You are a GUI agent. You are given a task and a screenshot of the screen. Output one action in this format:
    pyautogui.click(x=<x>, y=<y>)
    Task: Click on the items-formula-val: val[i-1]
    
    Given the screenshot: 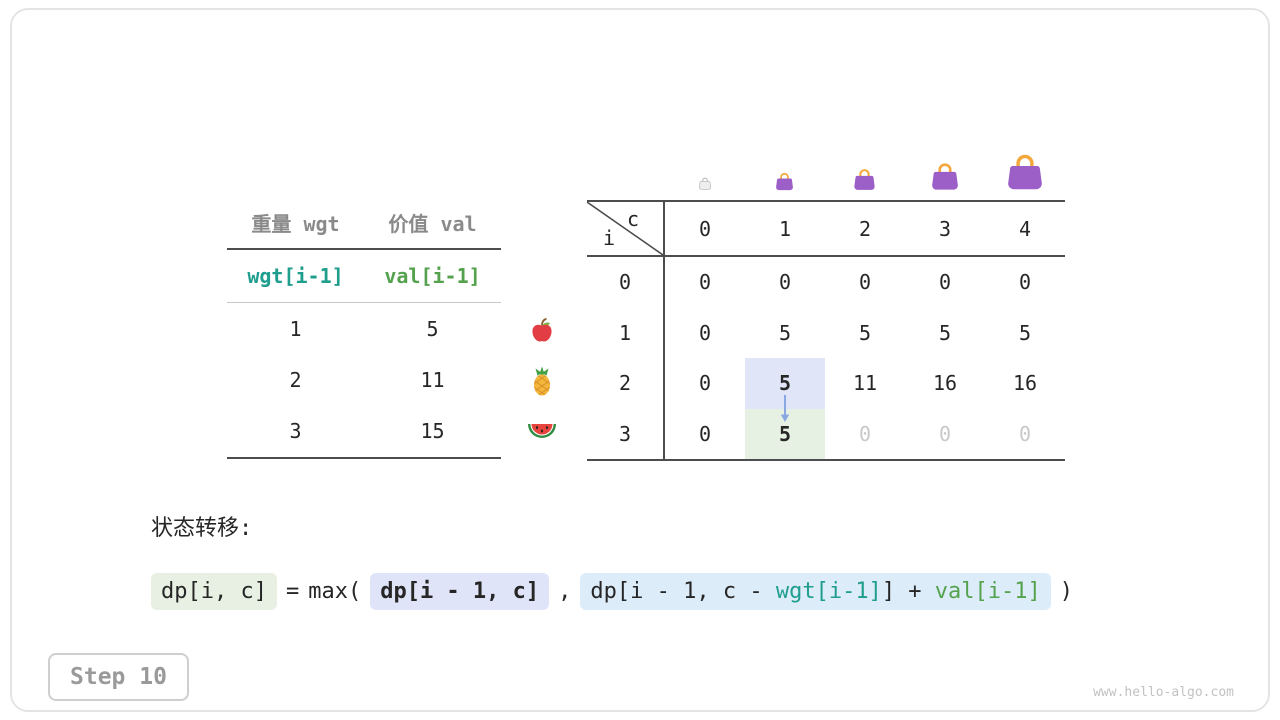 What is the action you would take?
    pyautogui.click(x=432, y=276)
    